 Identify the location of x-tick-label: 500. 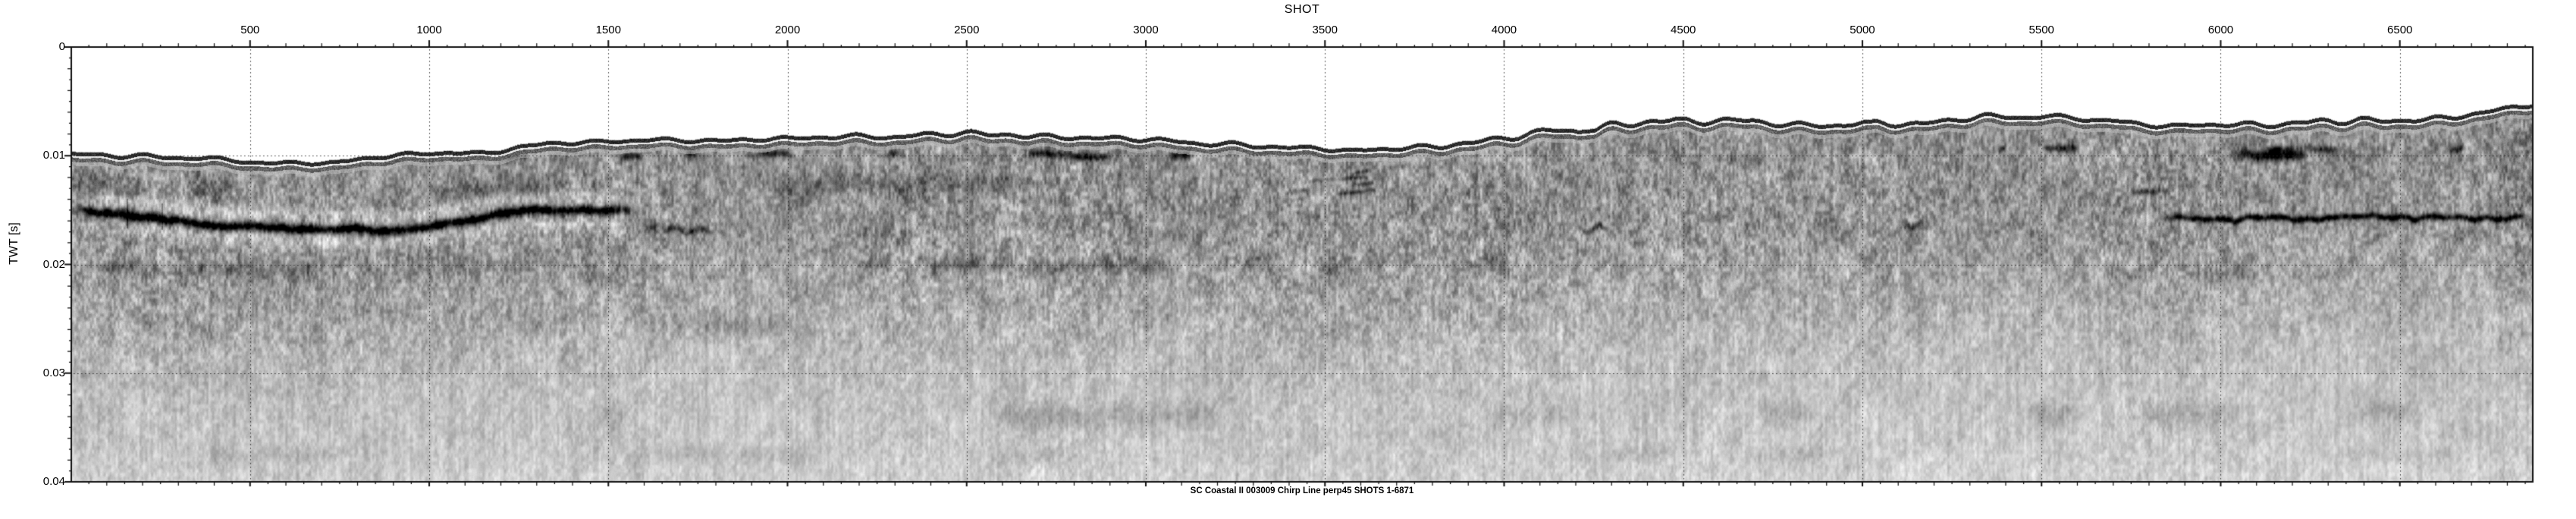
(250, 30).